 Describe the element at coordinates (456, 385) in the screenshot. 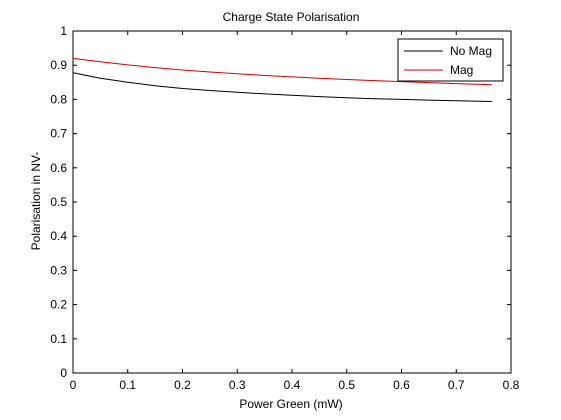

I see `x-tick-label: 0.7` at that location.